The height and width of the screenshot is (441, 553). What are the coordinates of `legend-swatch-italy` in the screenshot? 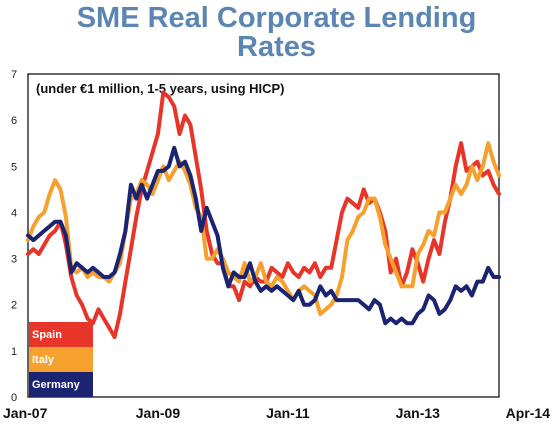 It's located at (61, 359).